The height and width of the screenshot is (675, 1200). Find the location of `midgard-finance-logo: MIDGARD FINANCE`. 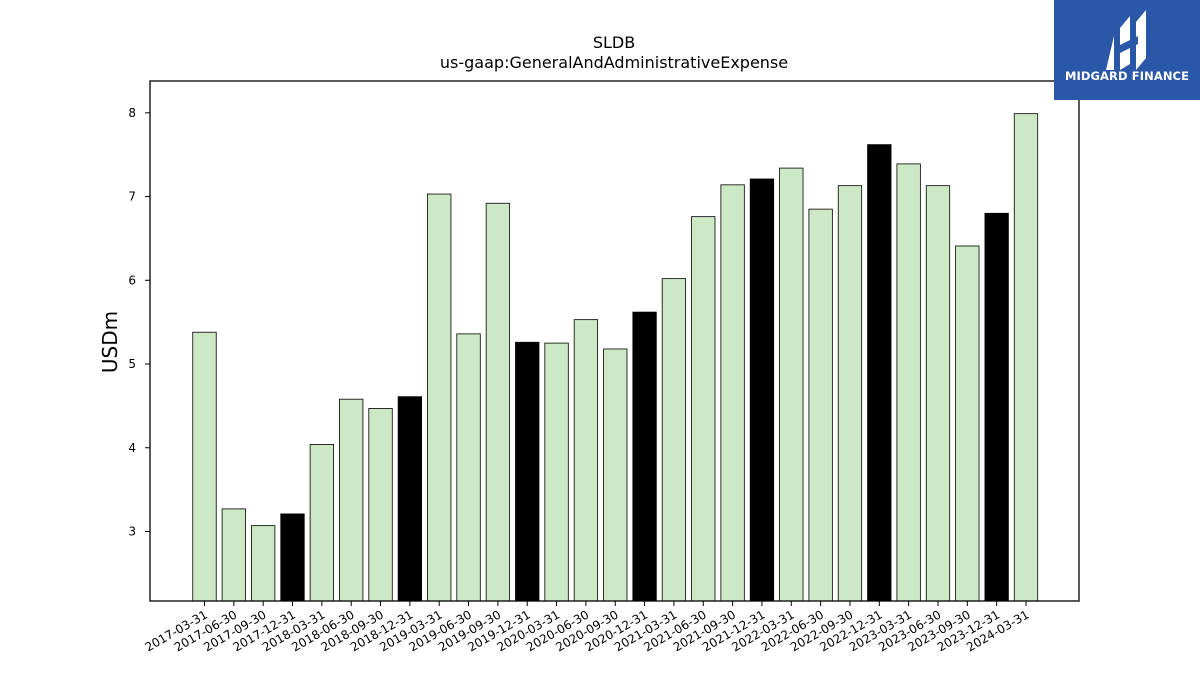

midgard-finance-logo: MIDGARD FINANCE is located at coordinates (1127, 50).